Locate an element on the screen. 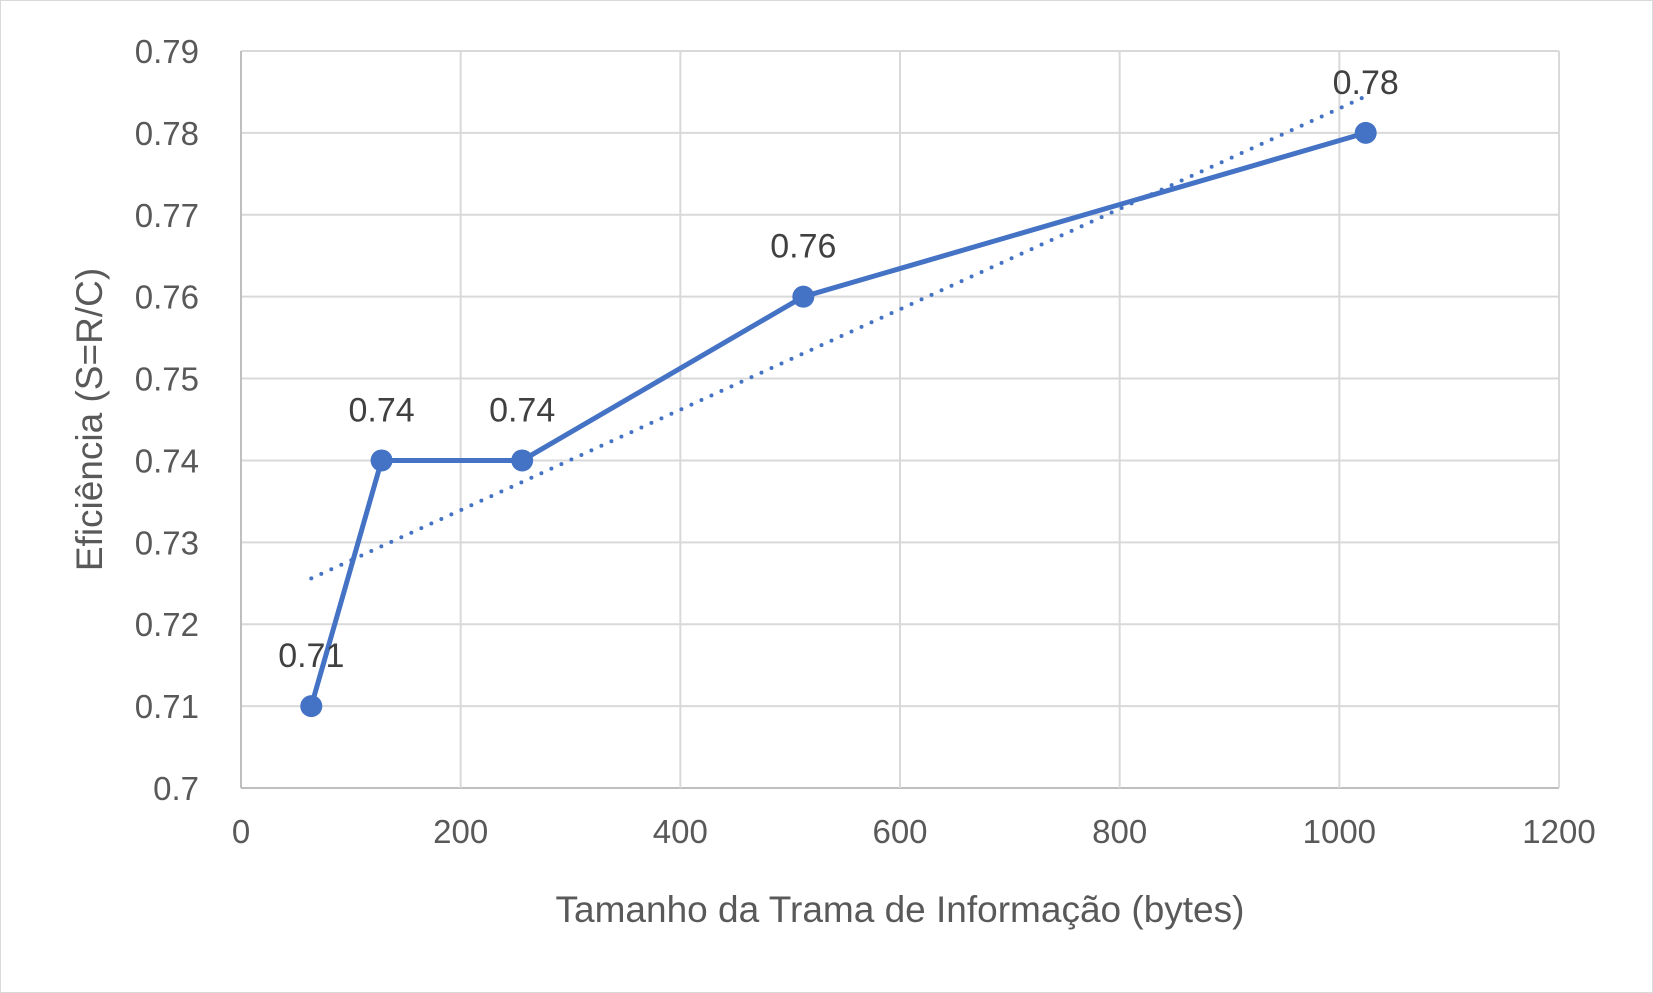 The image size is (1653, 993). x-tick-label: 1000 is located at coordinates (1339, 831).